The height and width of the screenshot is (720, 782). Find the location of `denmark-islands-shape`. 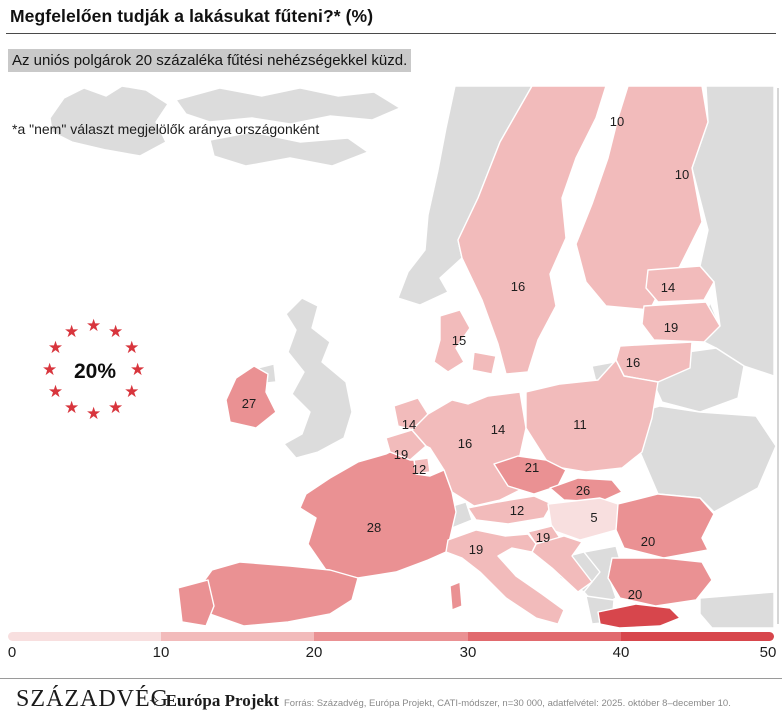

denmark-islands-shape is located at coordinates (484, 363).